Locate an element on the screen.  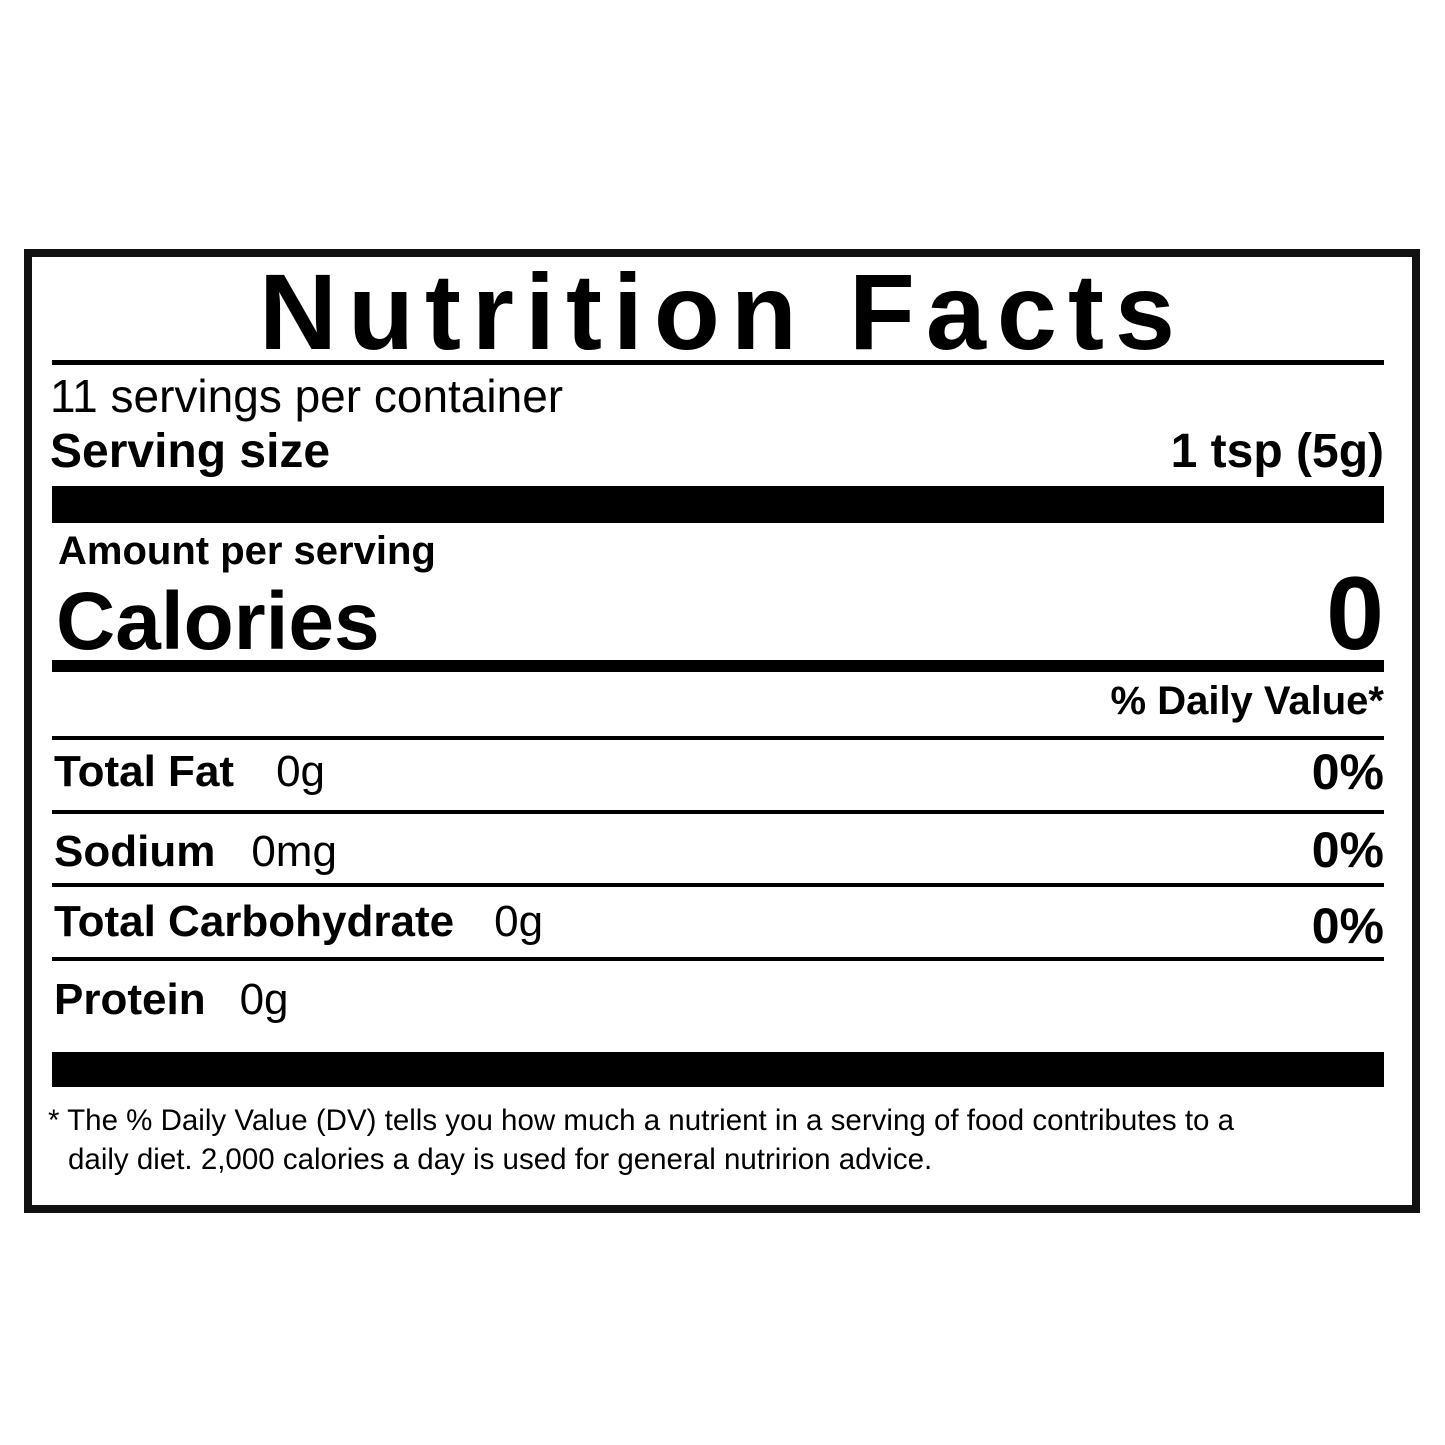
calories-label: Calories is located at coordinates (218, 621).